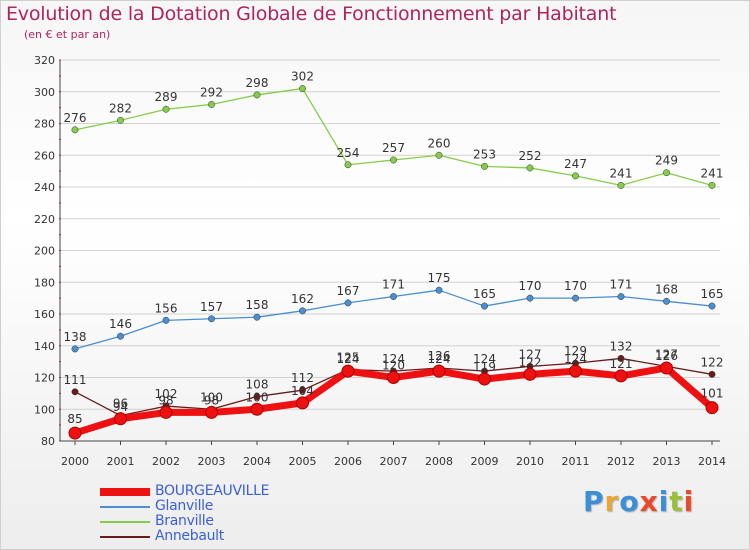 This screenshot has width=750, height=550. Describe the element at coordinates (439, 461) in the screenshot. I see `x-tick-label: 2008` at that location.